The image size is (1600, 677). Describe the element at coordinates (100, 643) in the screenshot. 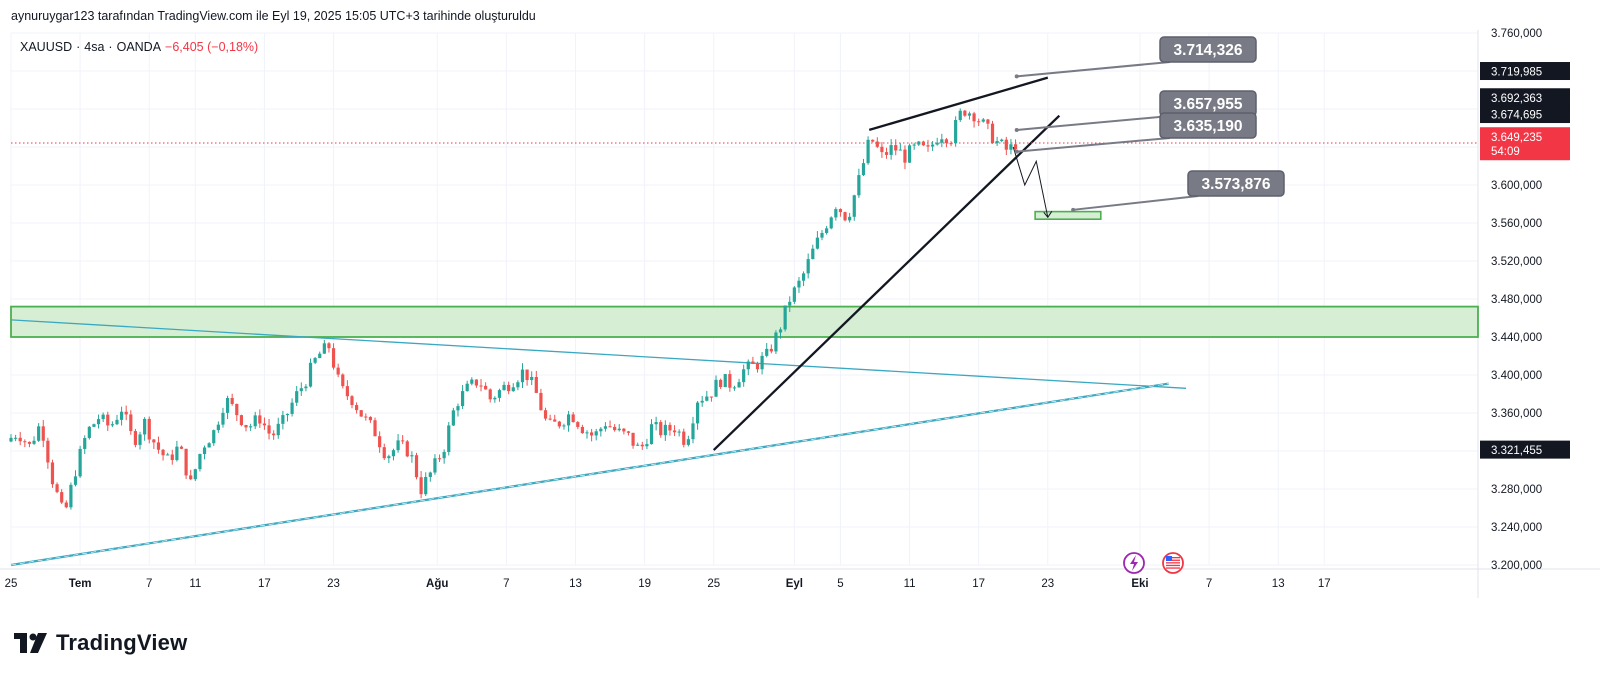

I see `tradingview-logo: TradingView` at that location.